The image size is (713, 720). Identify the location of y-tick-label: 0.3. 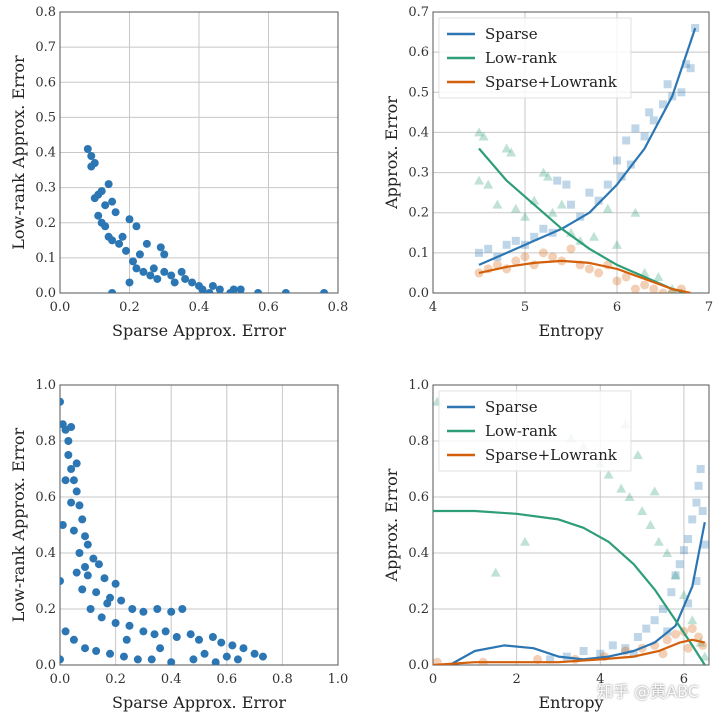
(45, 188).